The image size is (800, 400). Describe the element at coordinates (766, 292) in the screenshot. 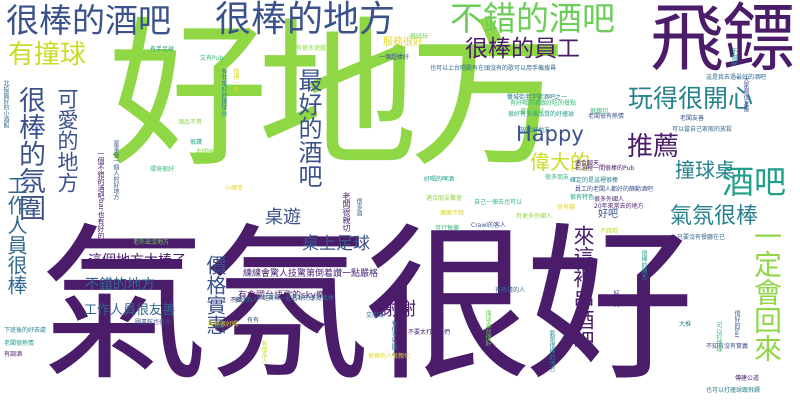

I see `word: 一定會回來` at that location.